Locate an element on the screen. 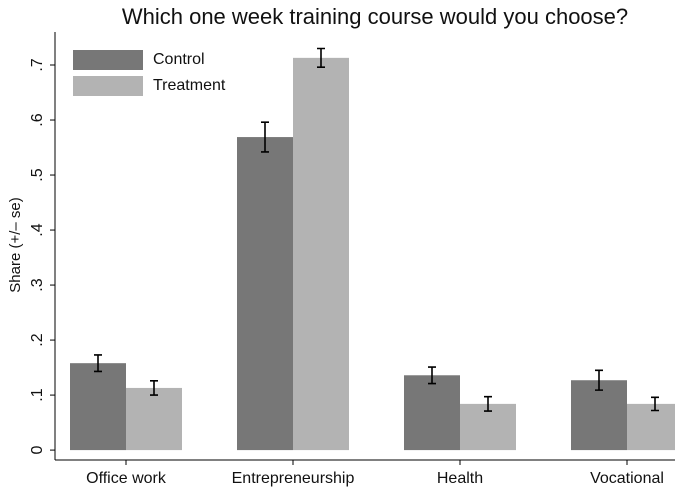  y-tick-label: .7 is located at coordinates (37, 64).